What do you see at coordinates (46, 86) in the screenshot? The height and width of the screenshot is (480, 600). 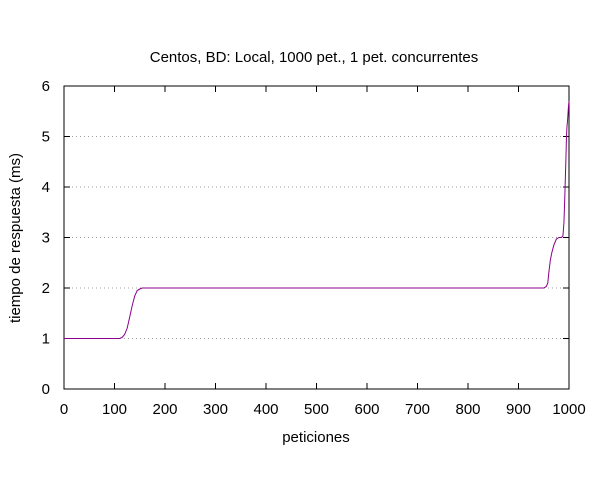 I see `y-tick-label: 6` at bounding box center [46, 86].